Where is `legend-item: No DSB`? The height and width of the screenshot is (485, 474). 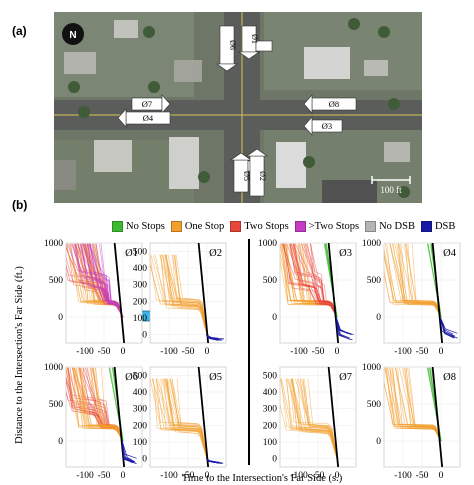
legend-item: No DSB is located at coordinates (390, 226).